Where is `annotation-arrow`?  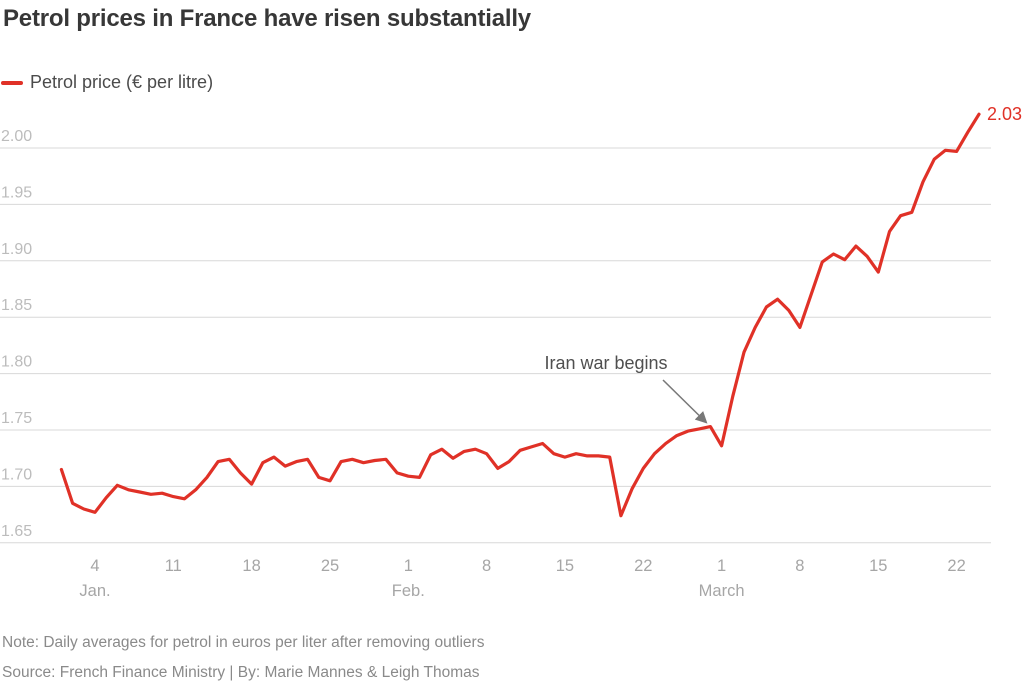
annotation-arrow is located at coordinates (685, 401).